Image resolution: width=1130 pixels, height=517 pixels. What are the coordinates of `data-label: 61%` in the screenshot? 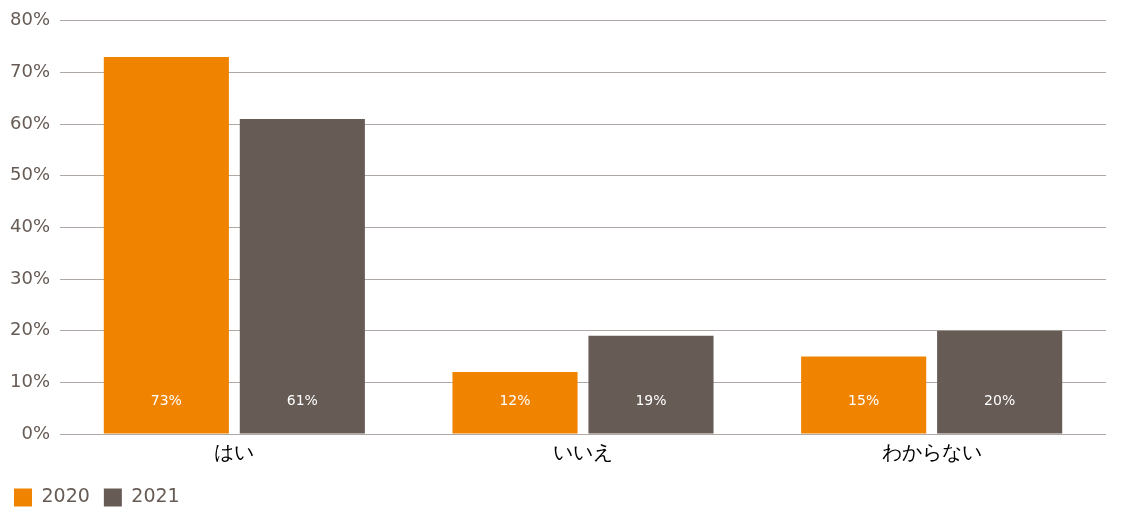 It's located at (302, 399).